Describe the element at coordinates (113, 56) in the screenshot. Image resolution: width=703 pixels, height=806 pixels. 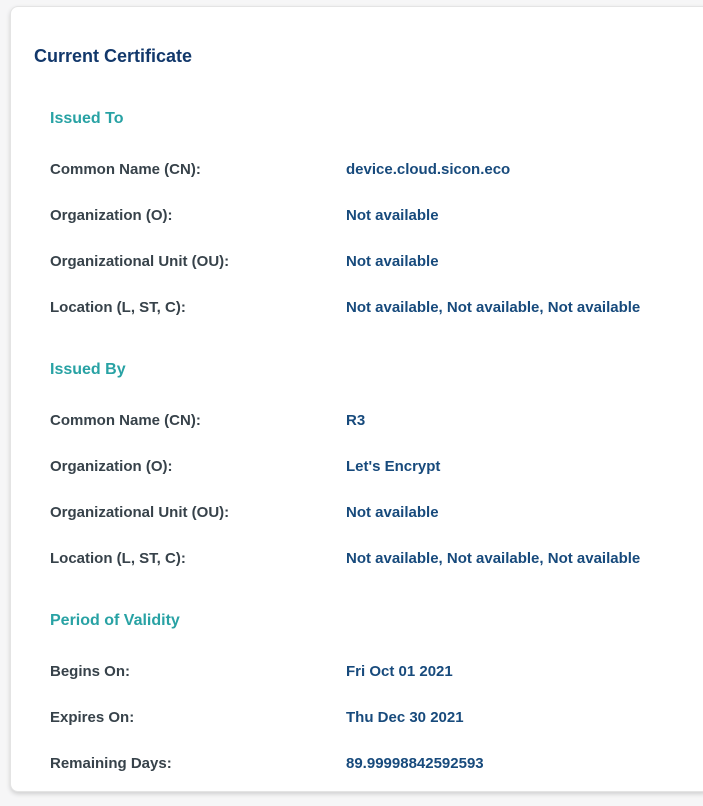
I see `page-title: Current Certificate` at that location.